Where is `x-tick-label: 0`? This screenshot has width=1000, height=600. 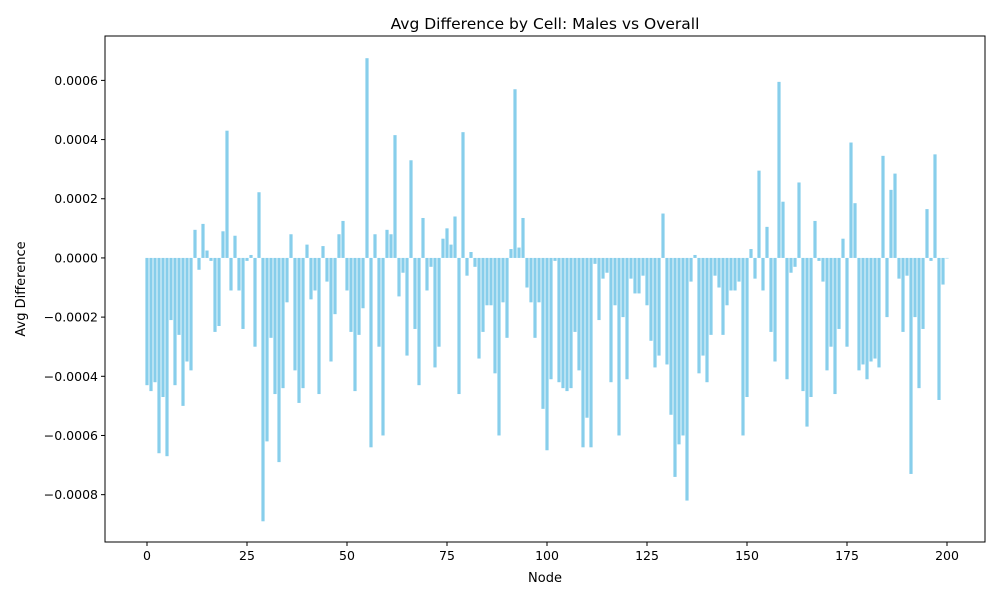 x-tick-label: 0 is located at coordinates (147, 555).